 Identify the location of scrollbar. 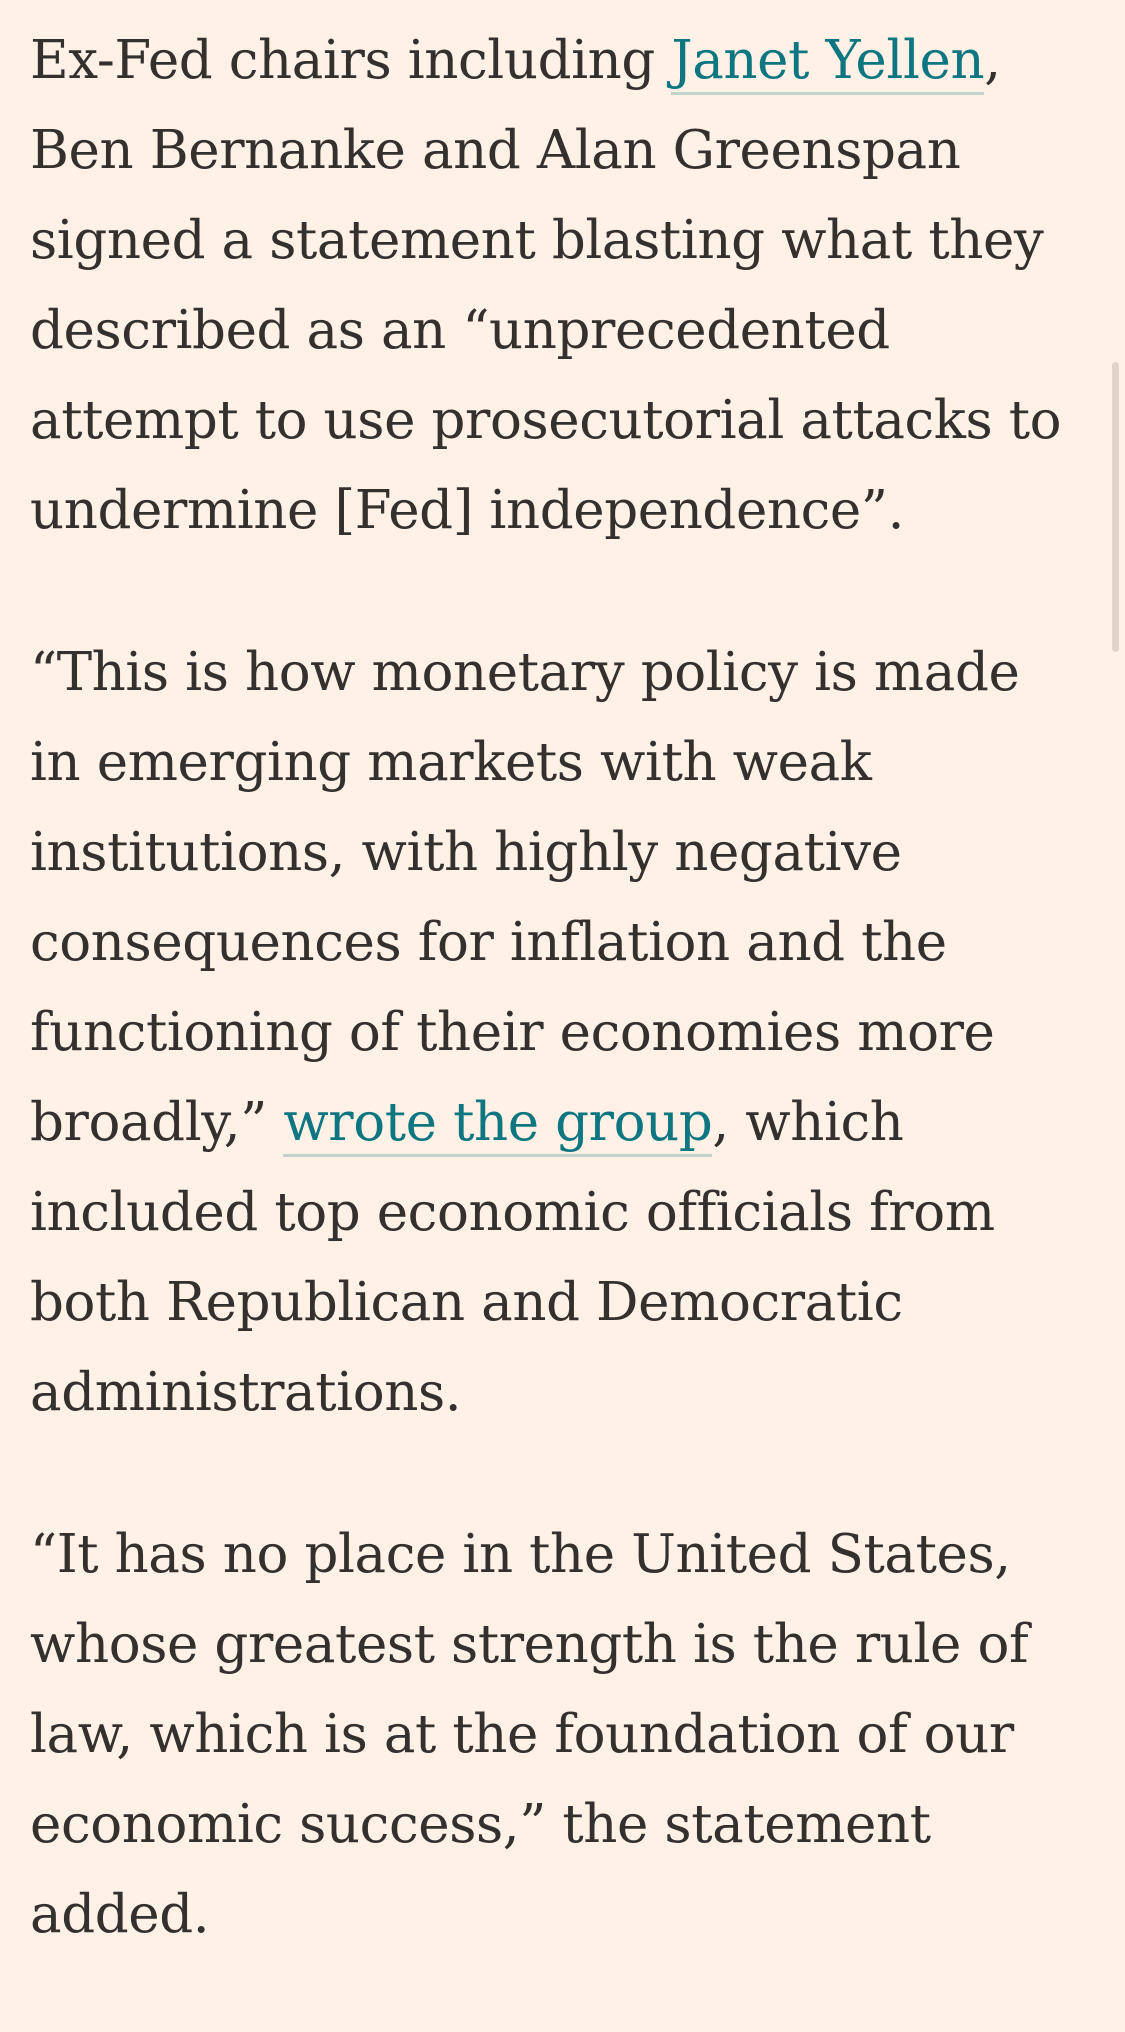
(1115, 507).